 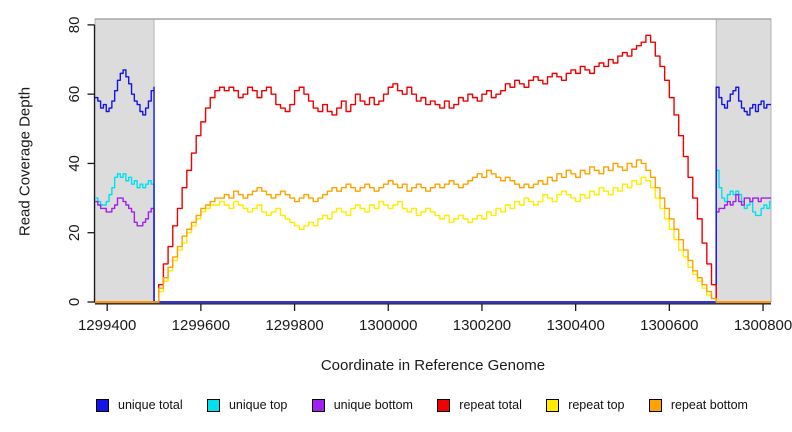 What do you see at coordinates (74, 232) in the screenshot?
I see `y-tick-label: 20` at bounding box center [74, 232].